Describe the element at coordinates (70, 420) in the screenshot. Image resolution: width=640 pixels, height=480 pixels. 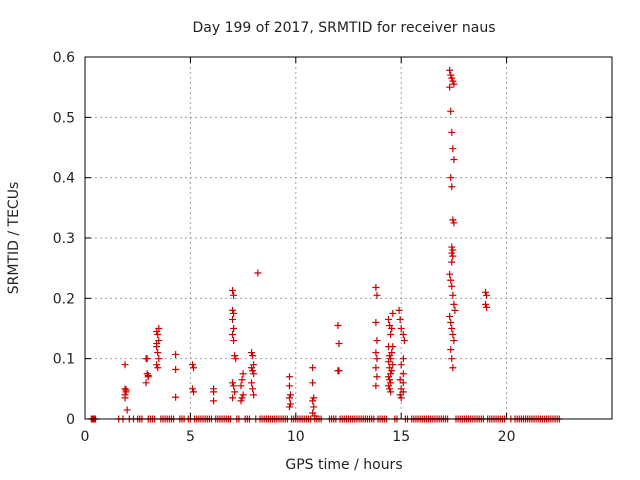
I see `y-tick-label: 0` at that location.